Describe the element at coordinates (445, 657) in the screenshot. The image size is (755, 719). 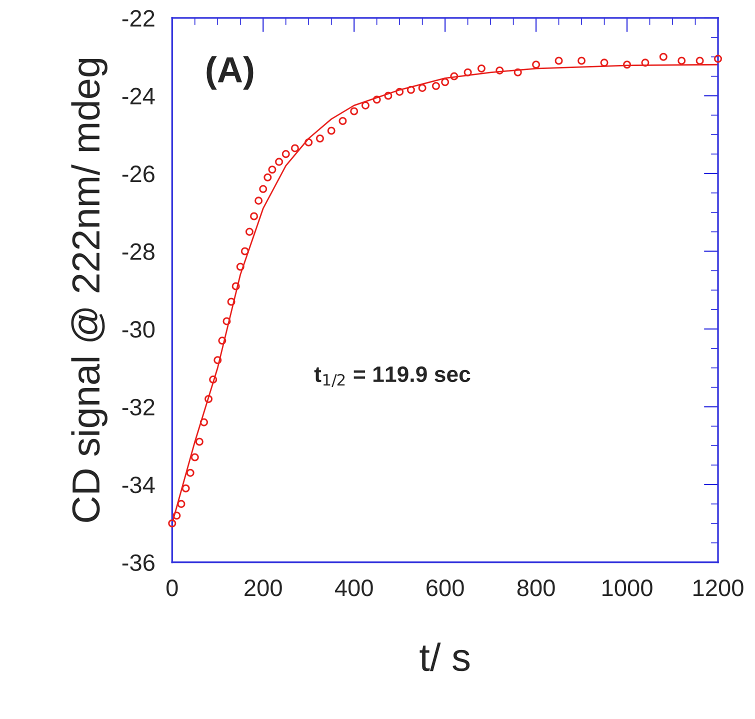
I see `x-axis-title: t/ s` at that location.